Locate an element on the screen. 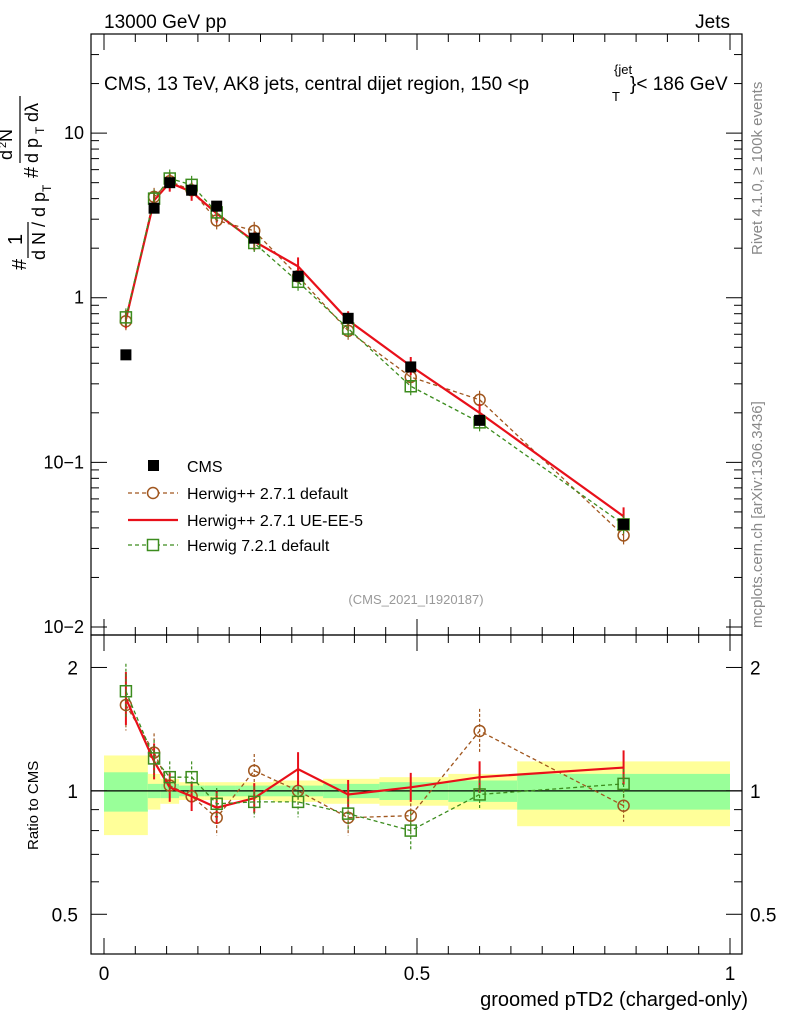 This screenshot has height=1024, width=786. svg-text: d is located at coordinates (8, 155).